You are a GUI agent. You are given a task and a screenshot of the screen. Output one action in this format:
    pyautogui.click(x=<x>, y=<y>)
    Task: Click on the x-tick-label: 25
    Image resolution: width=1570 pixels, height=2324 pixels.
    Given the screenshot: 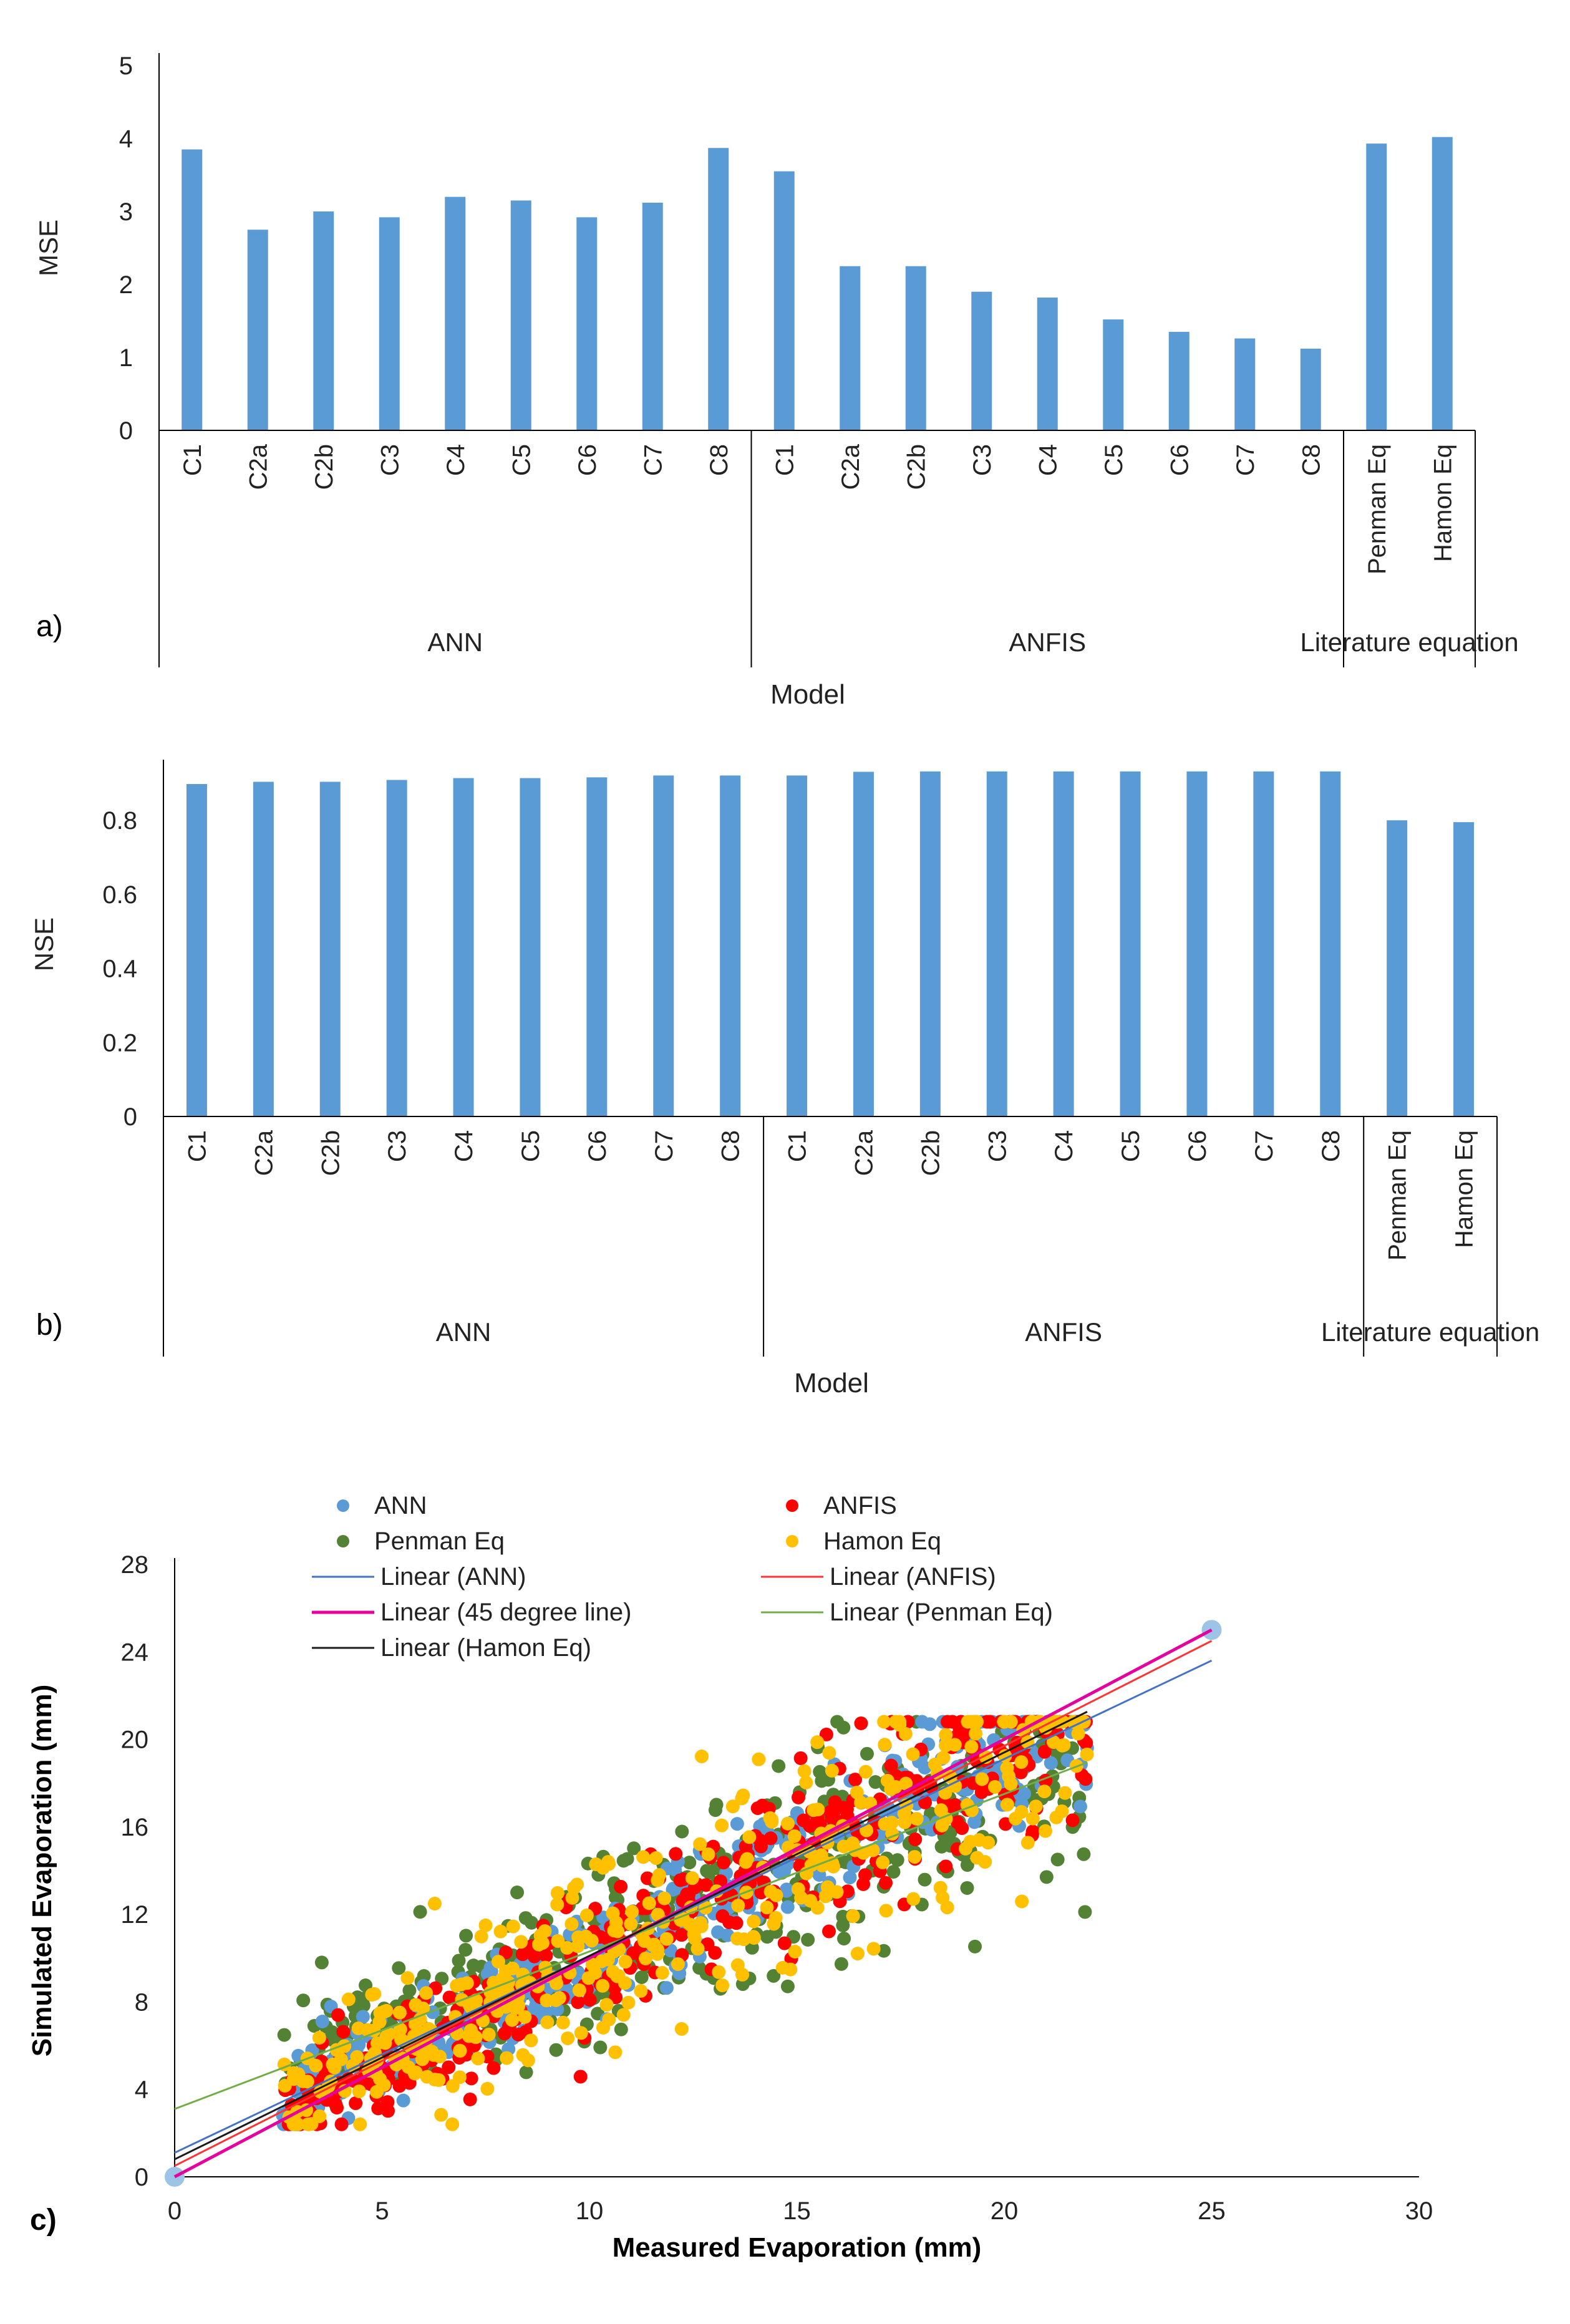 What is the action you would take?
    pyautogui.click(x=1212, y=2211)
    